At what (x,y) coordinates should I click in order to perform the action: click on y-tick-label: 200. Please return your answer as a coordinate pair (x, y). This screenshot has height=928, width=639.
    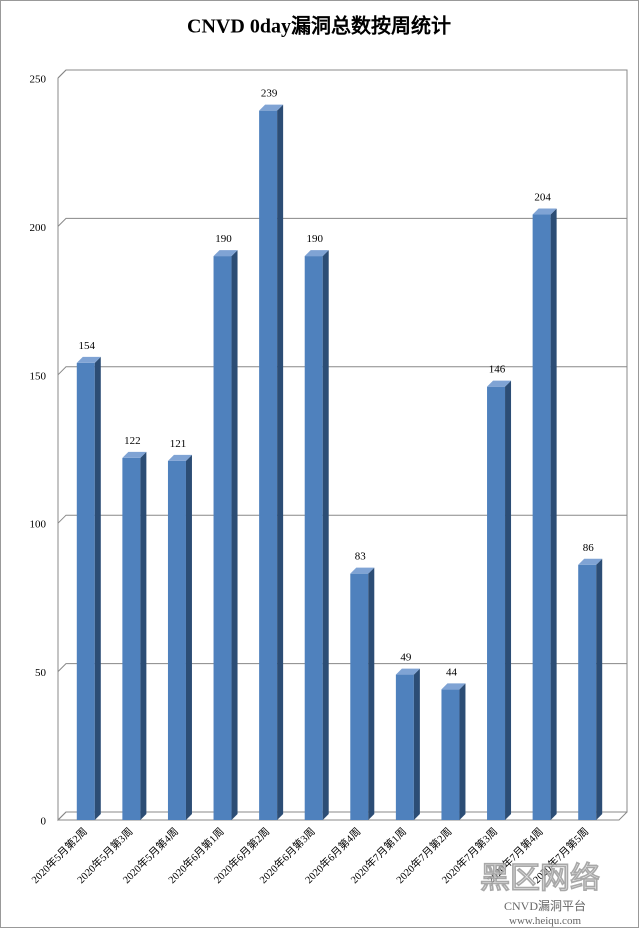
    Looking at the image, I should click on (38, 228).